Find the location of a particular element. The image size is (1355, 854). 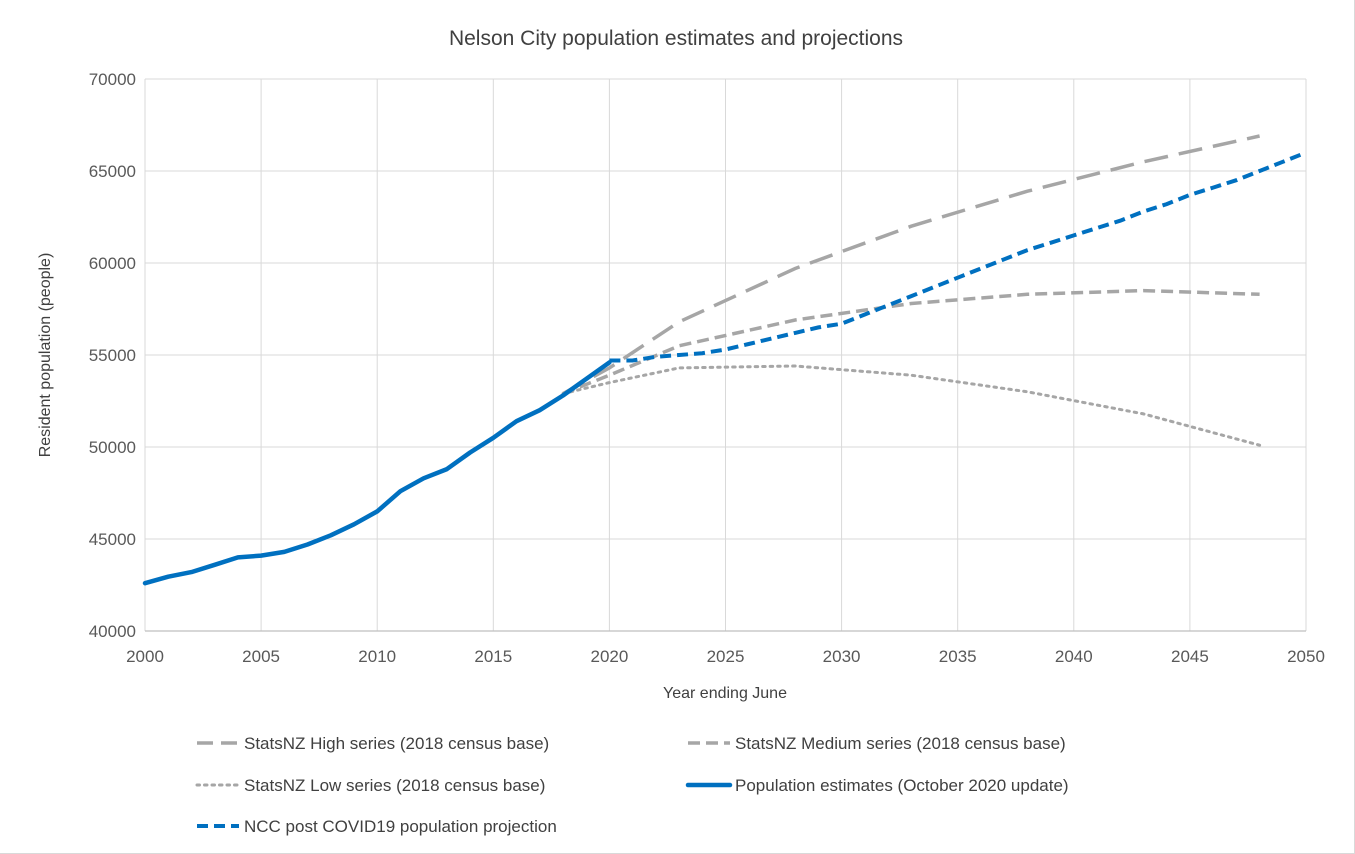

x-tick-label: 2035 is located at coordinates (958, 656).